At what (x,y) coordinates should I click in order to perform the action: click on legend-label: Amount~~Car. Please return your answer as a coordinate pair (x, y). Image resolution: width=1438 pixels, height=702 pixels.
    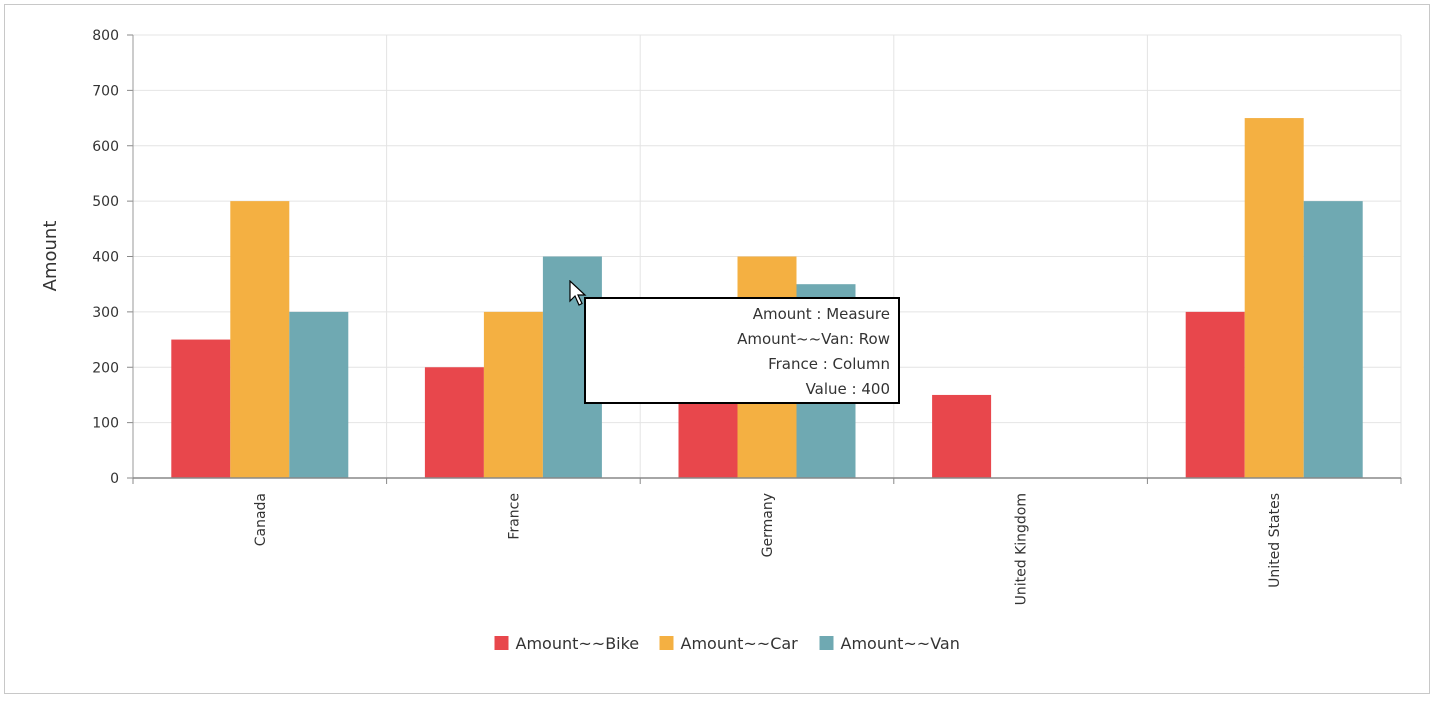
    Looking at the image, I should click on (740, 643).